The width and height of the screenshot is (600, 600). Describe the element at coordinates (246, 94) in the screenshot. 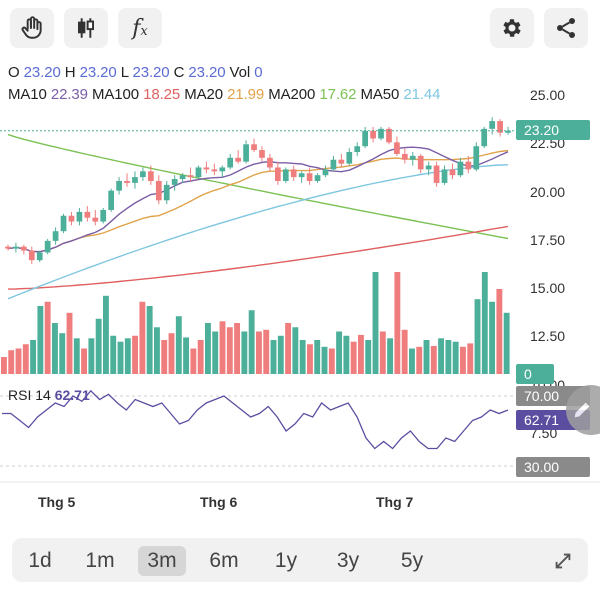

I see `ma20-value: 21.99` at that location.